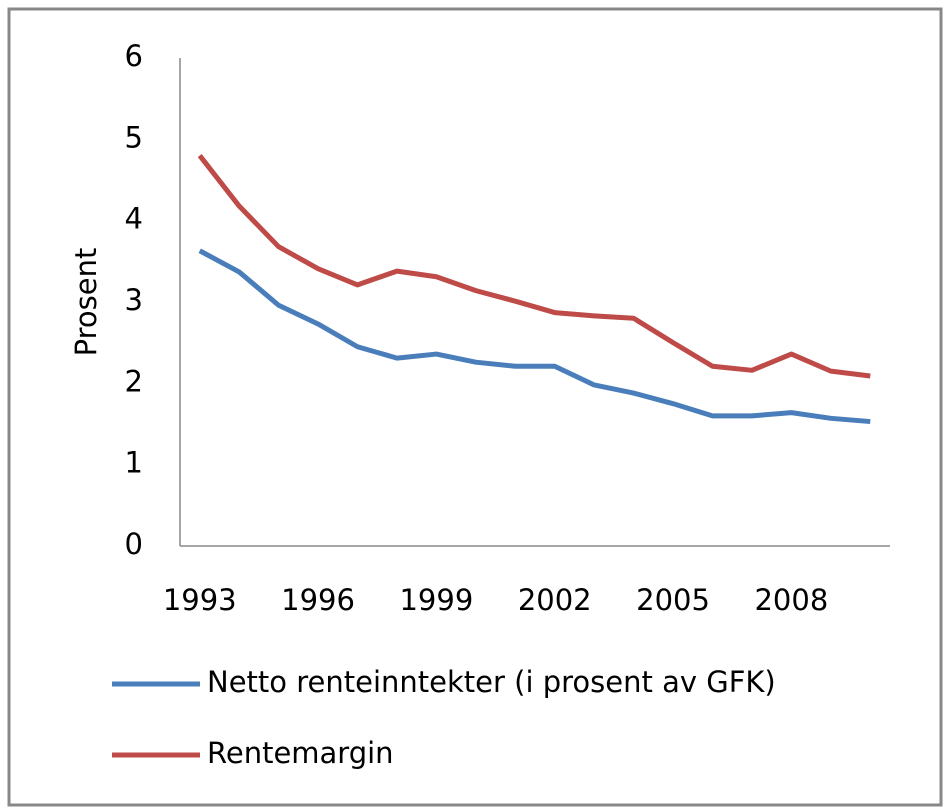 This screenshot has height=807, width=951. Describe the element at coordinates (673, 600) in the screenshot. I see `x-tick-label: 2005` at that location.